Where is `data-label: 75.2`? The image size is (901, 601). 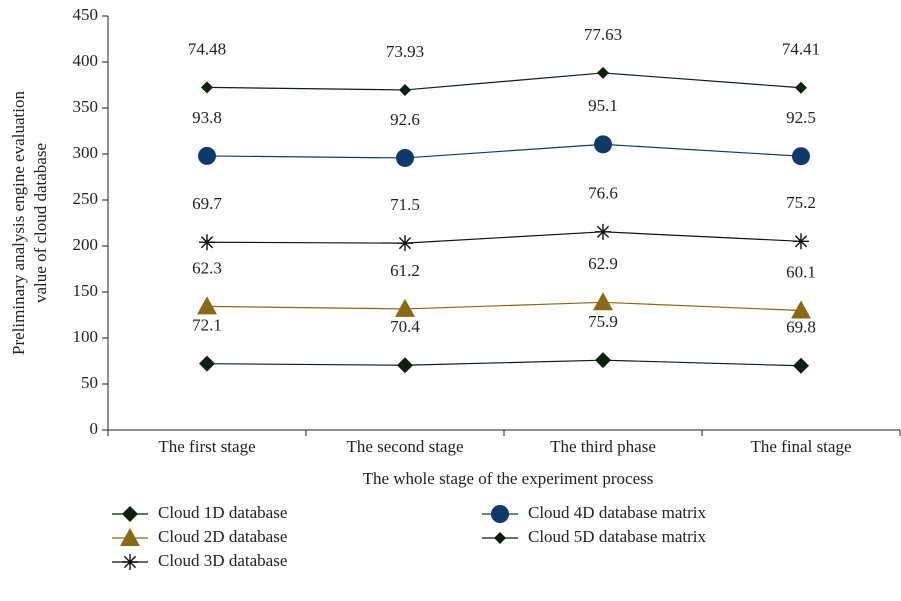
data-label: 75.2 is located at coordinates (801, 202).